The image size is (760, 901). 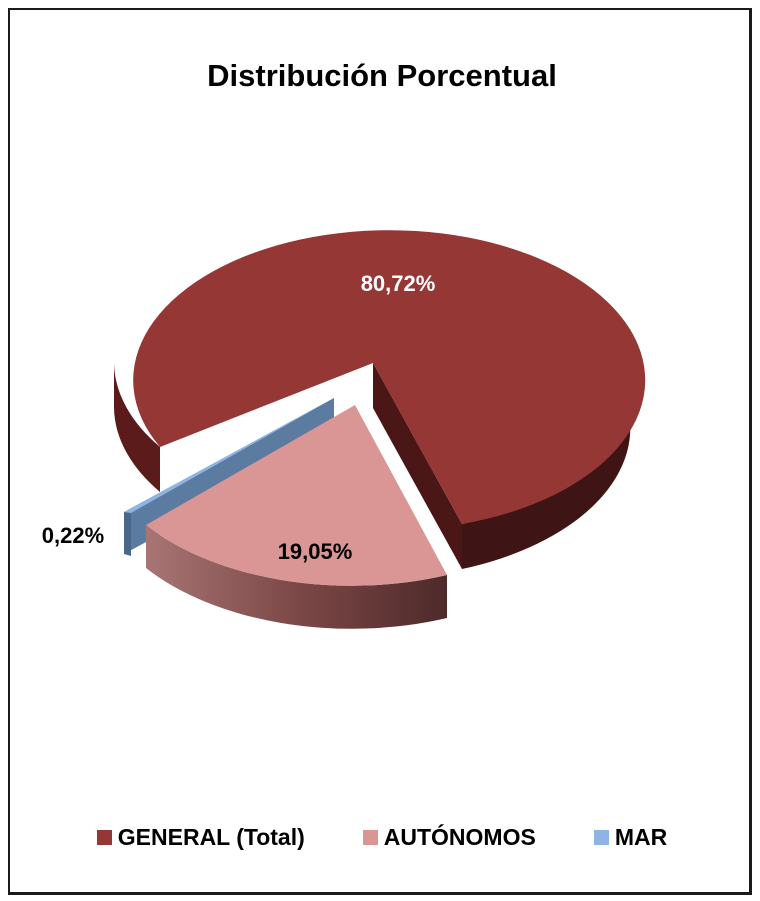 What do you see at coordinates (296, 577) in the screenshot?
I see `pie-slice-autonomos-side` at bounding box center [296, 577].